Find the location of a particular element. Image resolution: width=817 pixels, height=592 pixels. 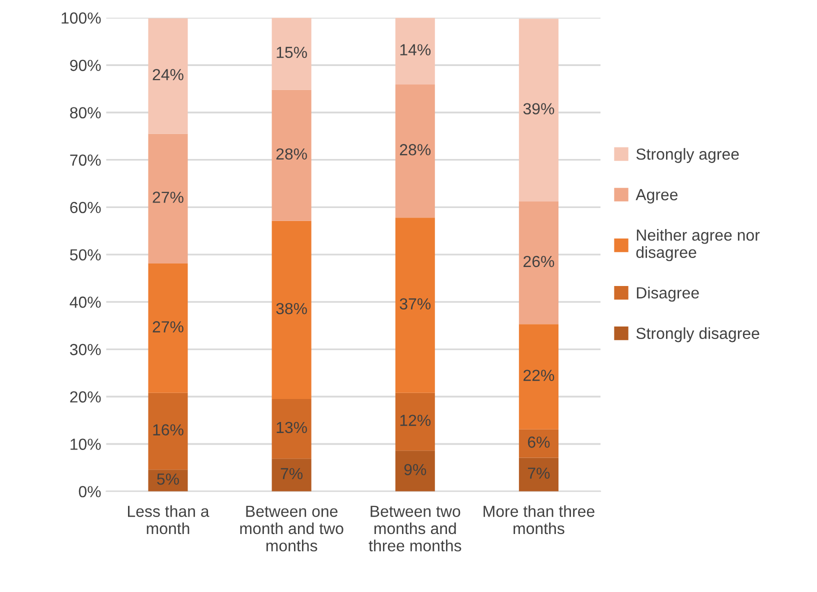

data-label: 14% is located at coordinates (415, 50).